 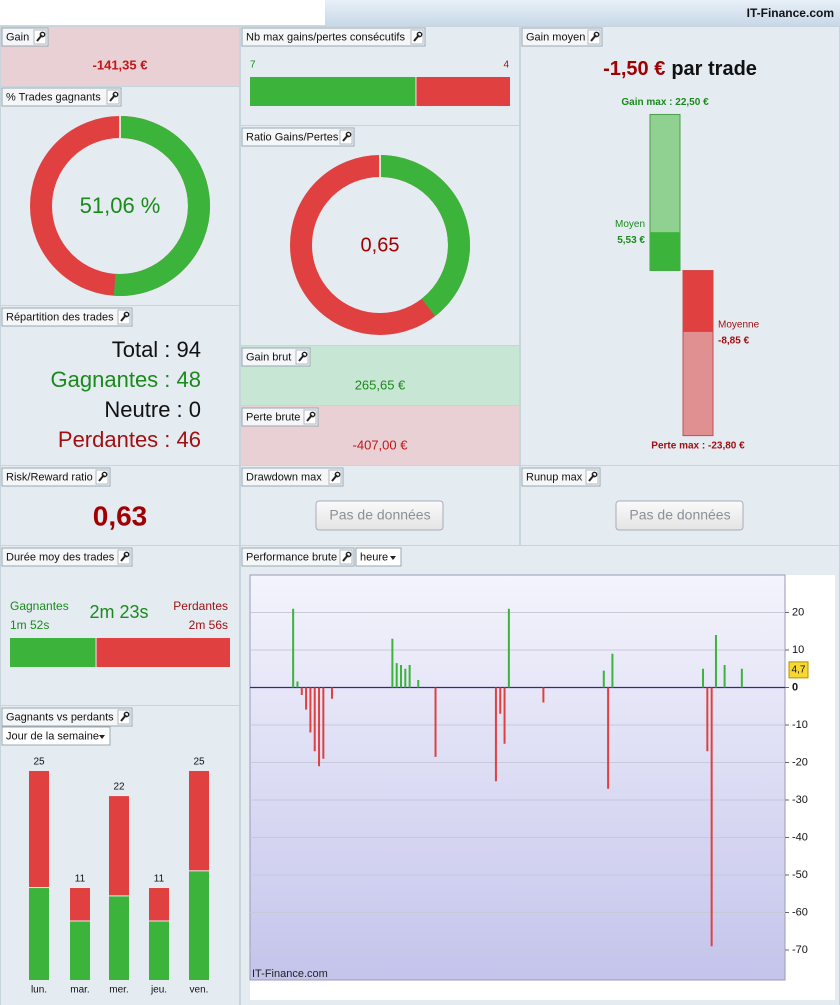 I want to click on last-value-label: 4,7, so click(x=799, y=670).